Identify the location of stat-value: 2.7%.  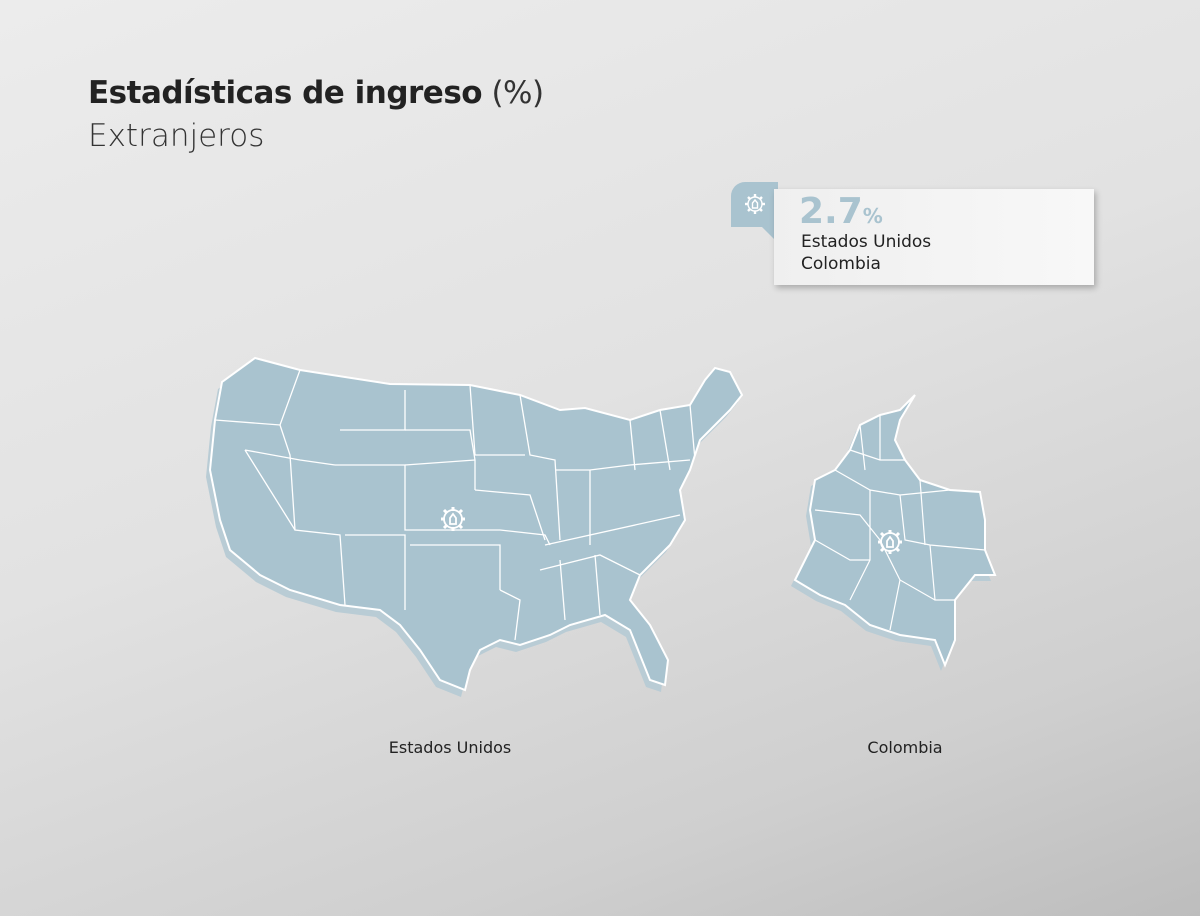
(841, 211).